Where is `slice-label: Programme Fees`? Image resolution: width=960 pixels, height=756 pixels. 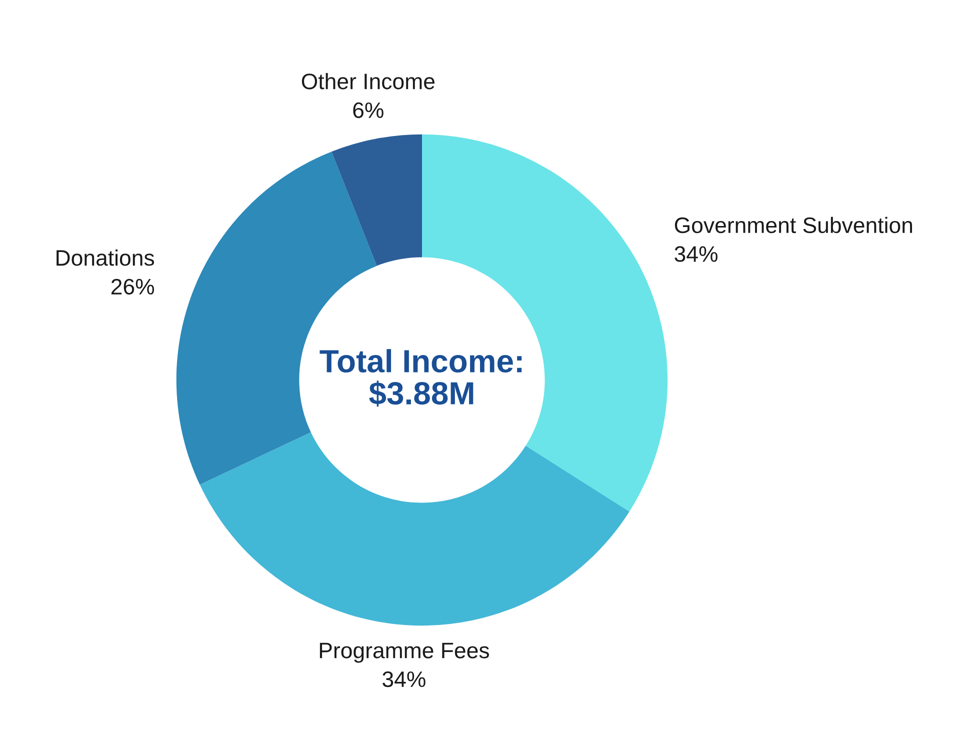 slice-label: Programme Fees is located at coordinates (404, 652).